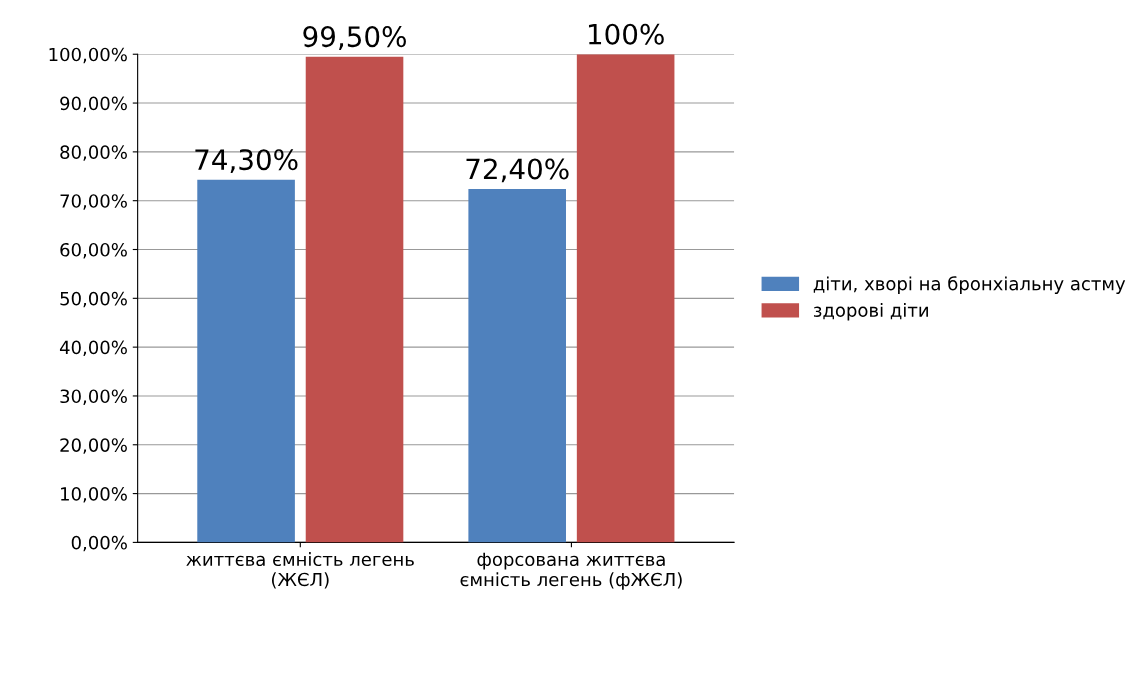 This screenshot has width=1147, height=678. I want to click on y-tick-label: 0,00%, so click(99, 543).